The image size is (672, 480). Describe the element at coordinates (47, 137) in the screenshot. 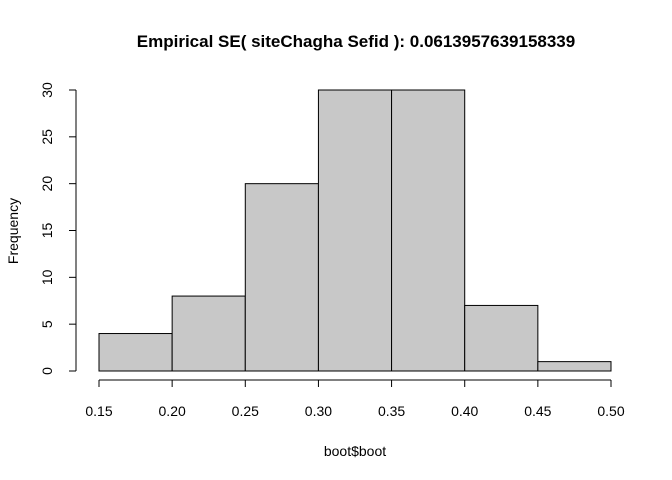

I see `y-tick-label: 25` at that location.